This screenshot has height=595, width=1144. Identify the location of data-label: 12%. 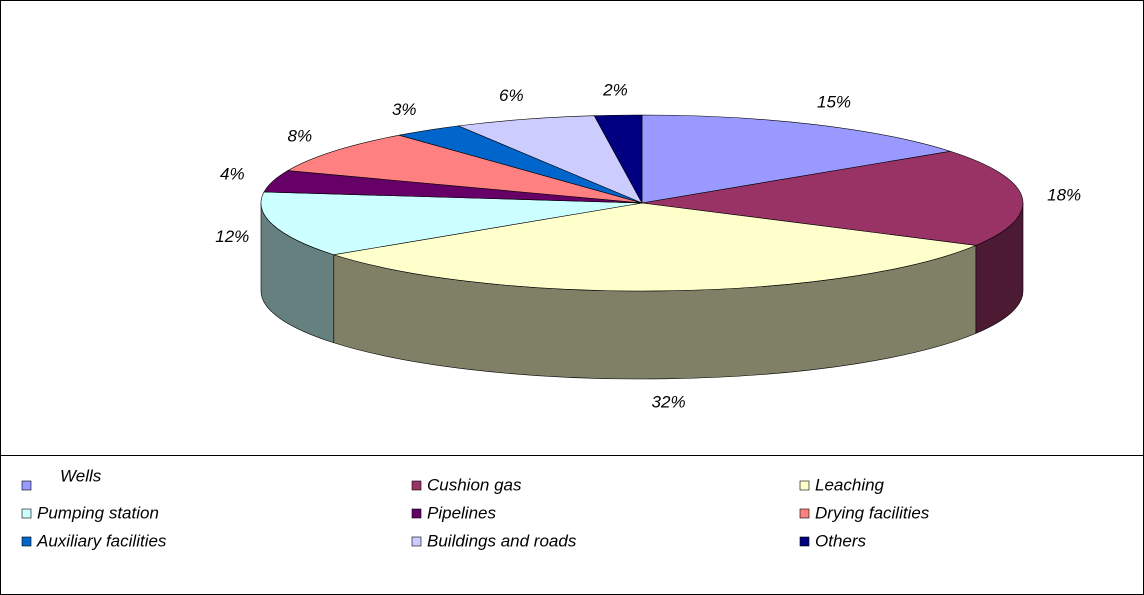
(232, 236).